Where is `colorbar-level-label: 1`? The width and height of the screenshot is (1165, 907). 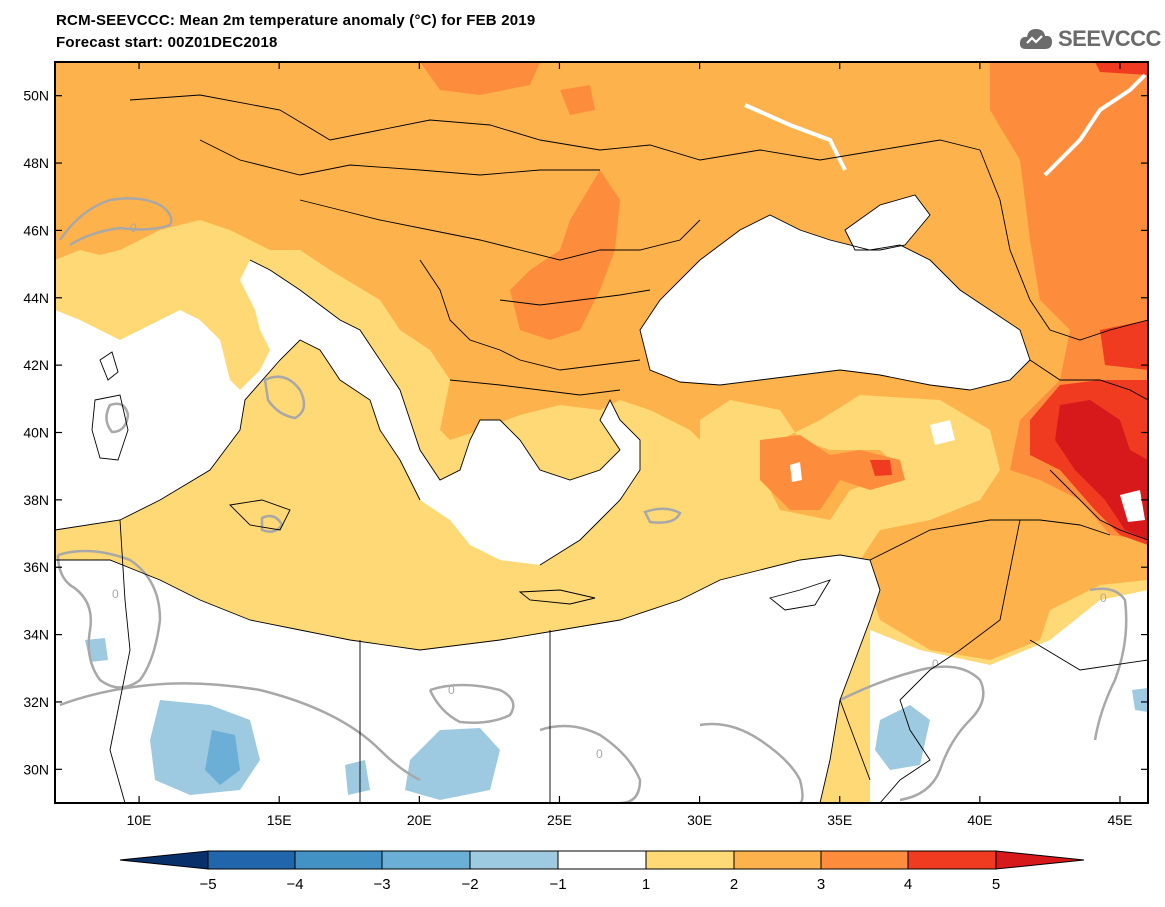
colorbar-level-label: 1 is located at coordinates (646, 884).